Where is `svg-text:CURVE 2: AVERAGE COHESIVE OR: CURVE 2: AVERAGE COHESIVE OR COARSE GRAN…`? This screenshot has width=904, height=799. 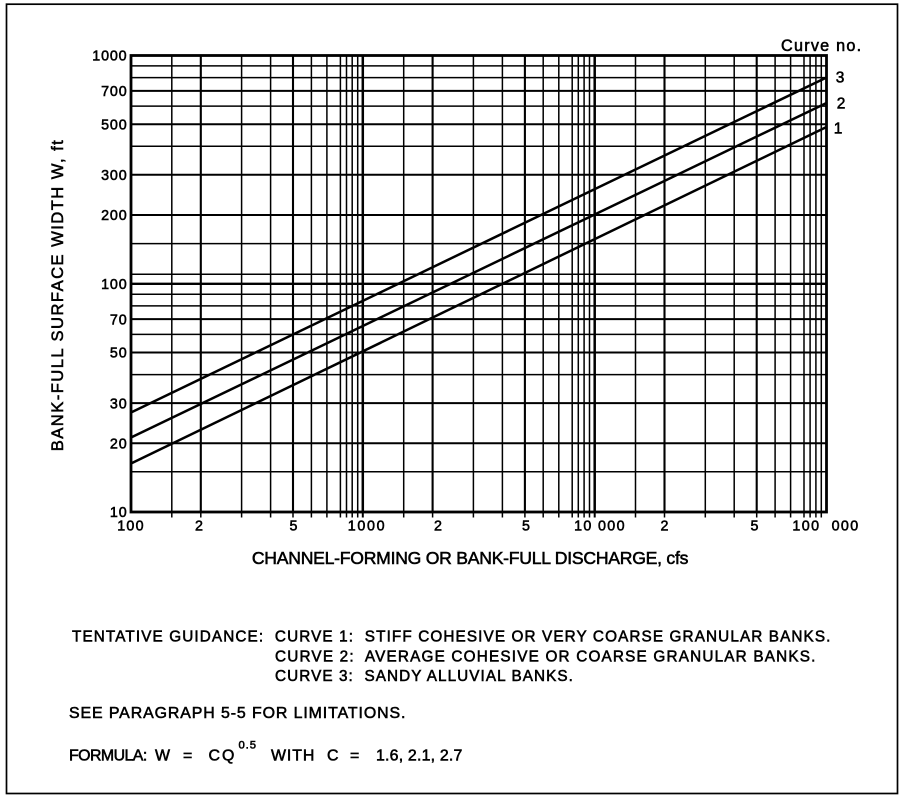
svg-text:CURVE 2: AVERAGE COHESIVE OR: CURVE 2: AVERAGE COHESIVE OR COARSE GRAN… is located at coordinates (546, 656).